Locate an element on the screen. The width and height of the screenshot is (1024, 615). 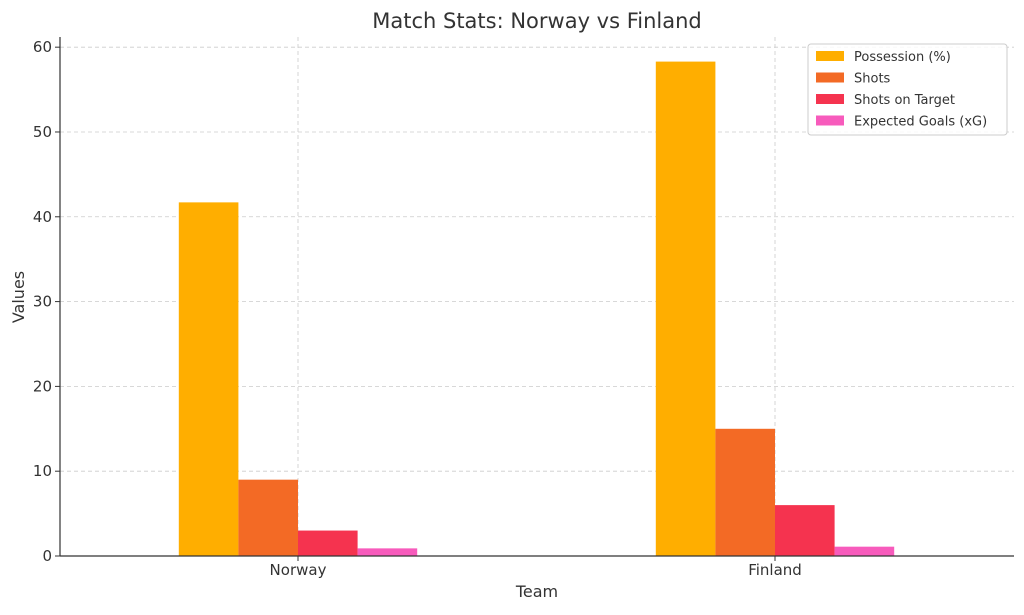
legend-box is located at coordinates (907, 89).